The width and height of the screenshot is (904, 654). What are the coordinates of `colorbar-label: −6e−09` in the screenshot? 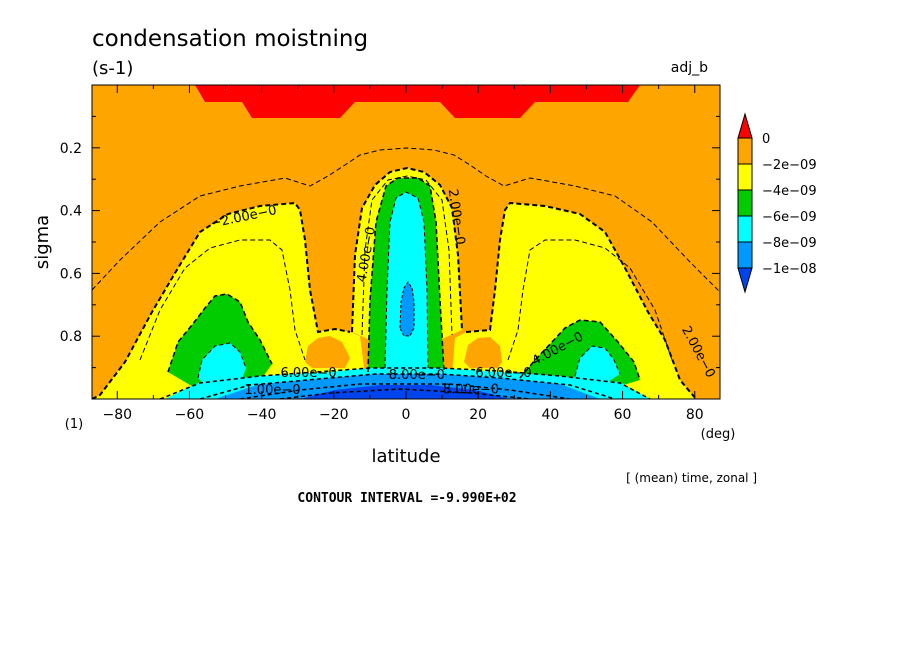 It's located at (789, 217).